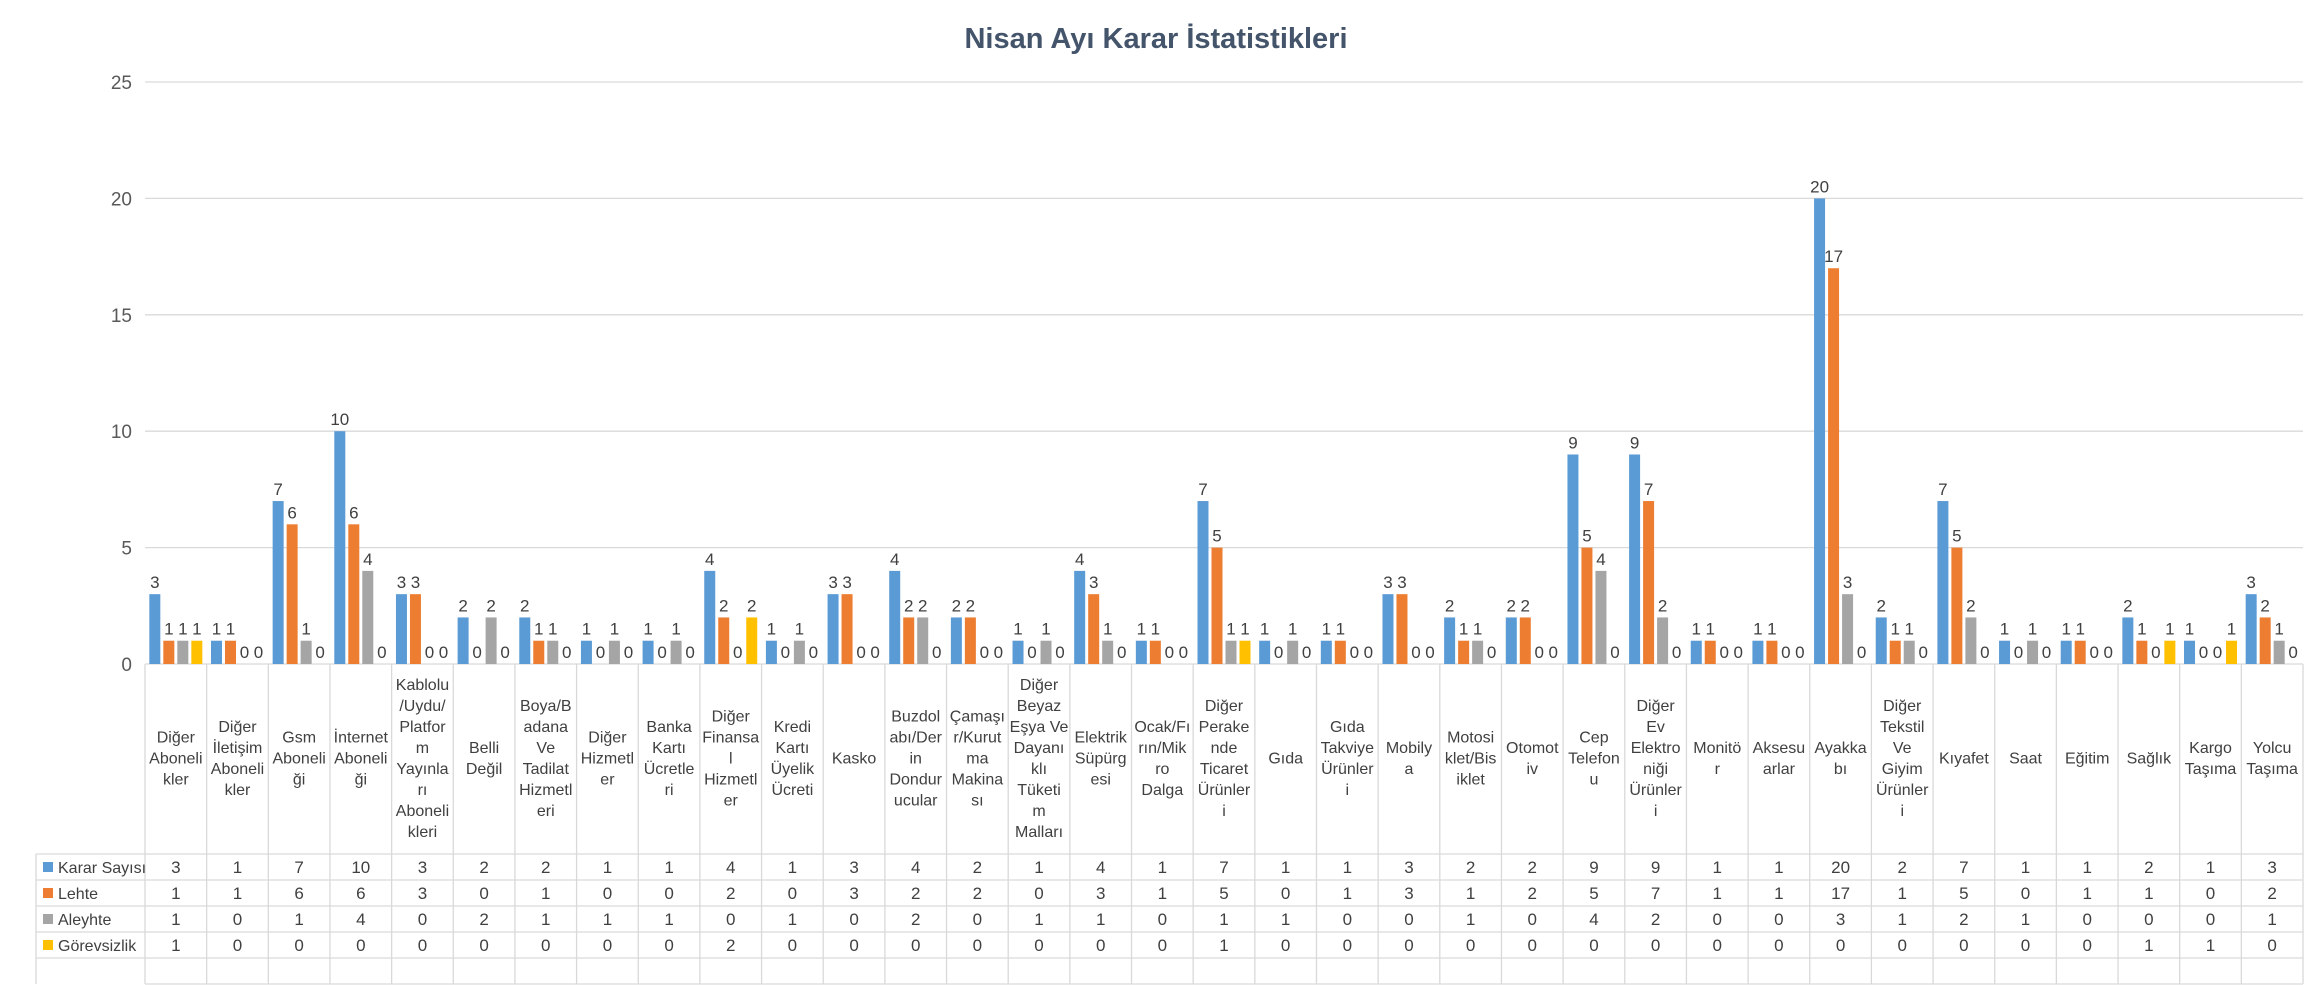  Describe the element at coordinates (1101, 759) in the screenshot. I see `category-label-line: Süpürg` at that location.